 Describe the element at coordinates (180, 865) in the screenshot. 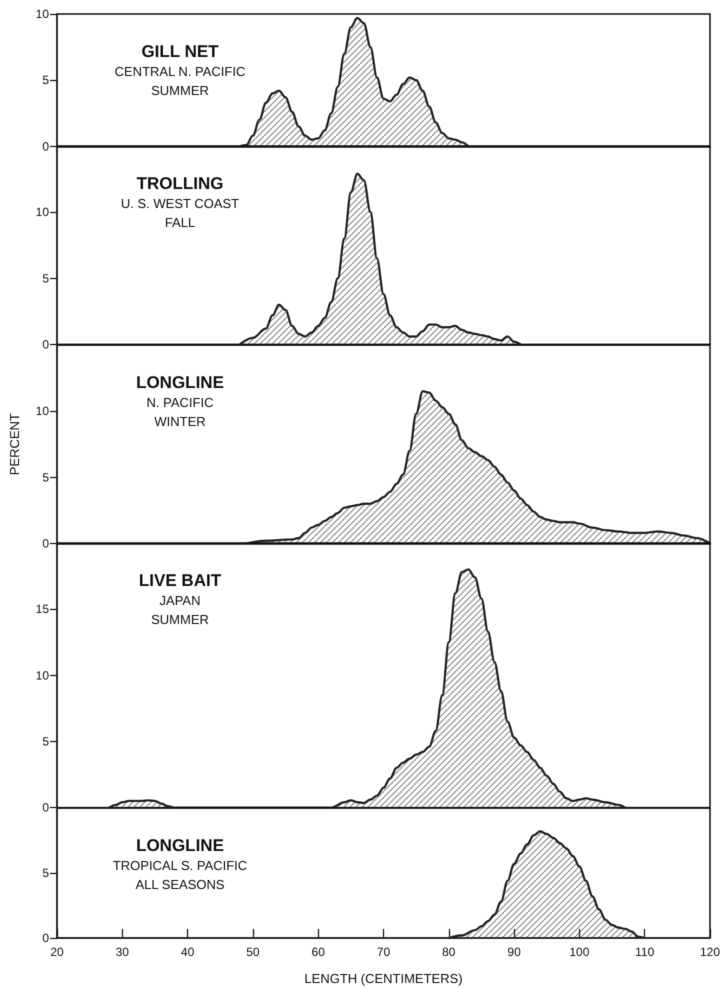

I see `text: TROPICAL S. PACIFIC` at that location.